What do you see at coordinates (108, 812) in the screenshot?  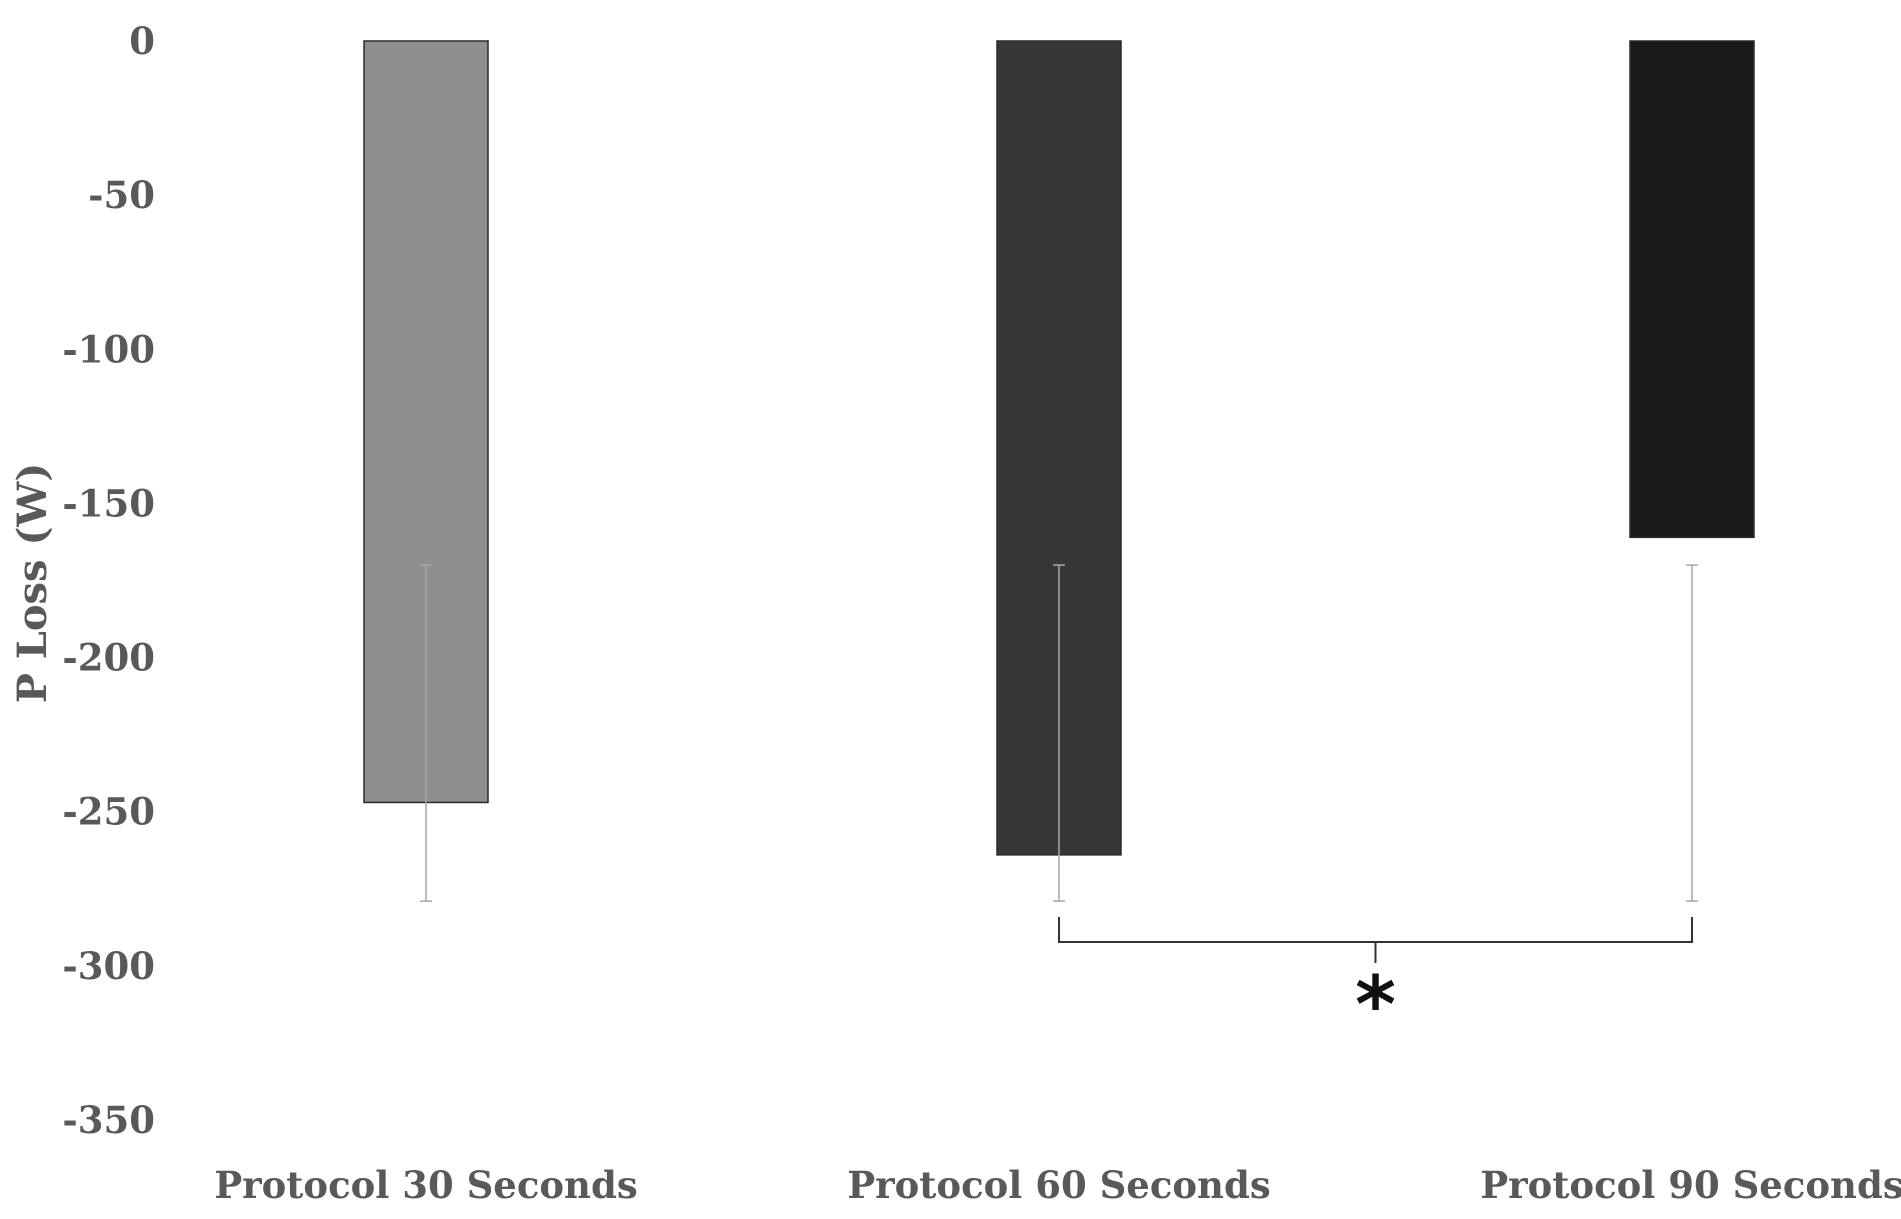 I see `y-tick-label: -250` at bounding box center [108, 812].